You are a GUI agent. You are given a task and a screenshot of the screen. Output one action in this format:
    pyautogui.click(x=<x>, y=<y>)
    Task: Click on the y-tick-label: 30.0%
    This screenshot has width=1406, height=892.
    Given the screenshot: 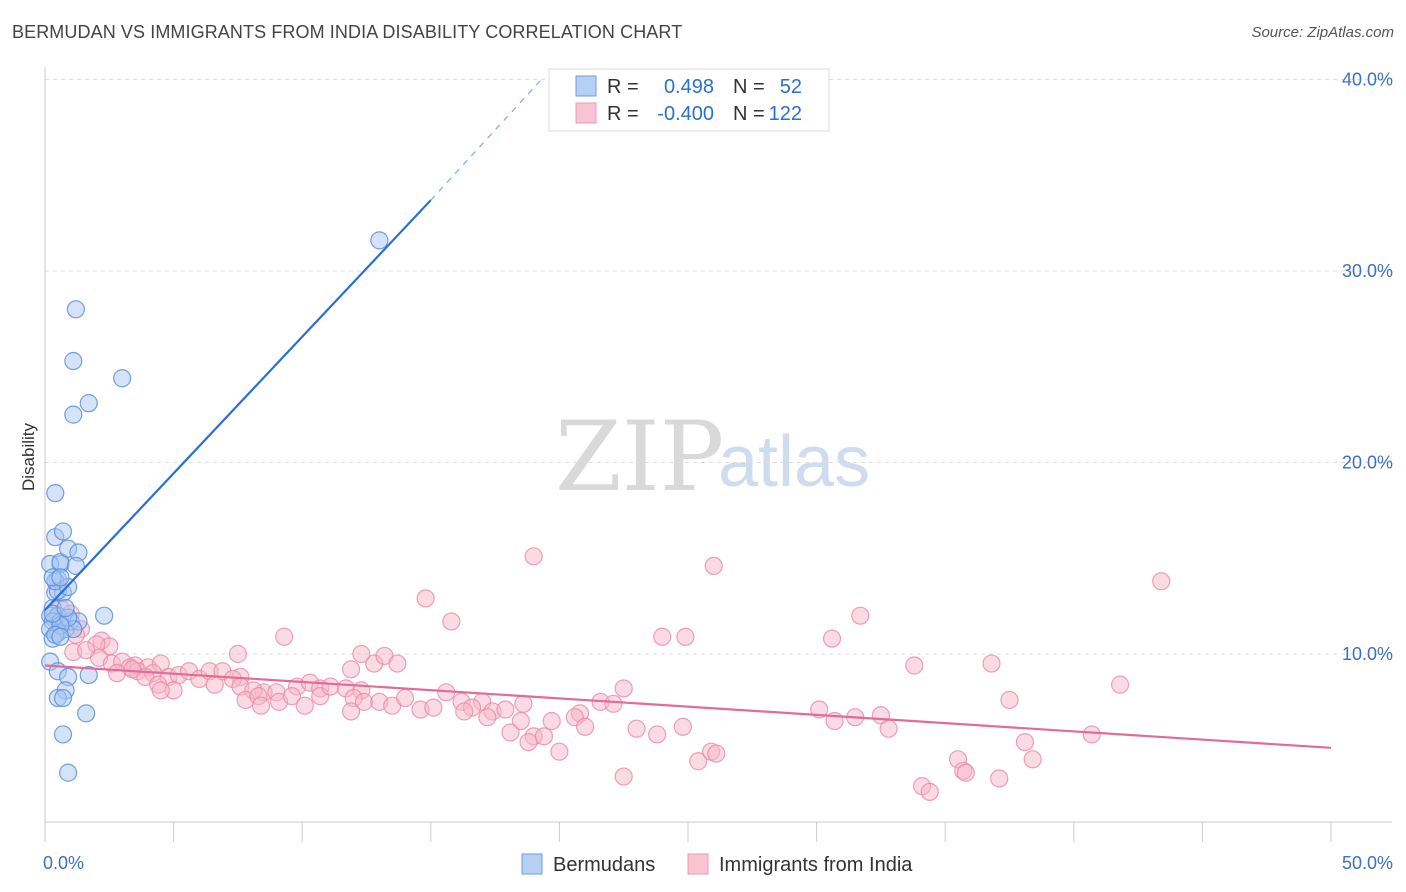 What is the action you would take?
    pyautogui.click(x=1367, y=271)
    